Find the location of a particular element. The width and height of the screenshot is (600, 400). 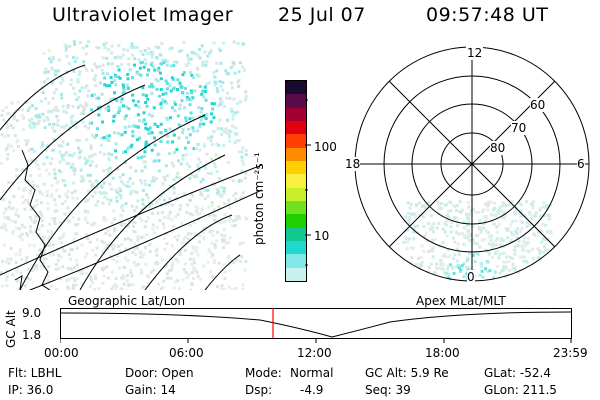

coastline is located at coordinates (36, 219).